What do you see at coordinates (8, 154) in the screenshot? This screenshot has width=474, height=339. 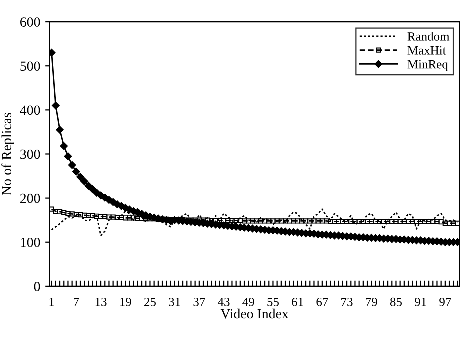 I see `y-axis-title: No of Replicas` at bounding box center [8, 154].